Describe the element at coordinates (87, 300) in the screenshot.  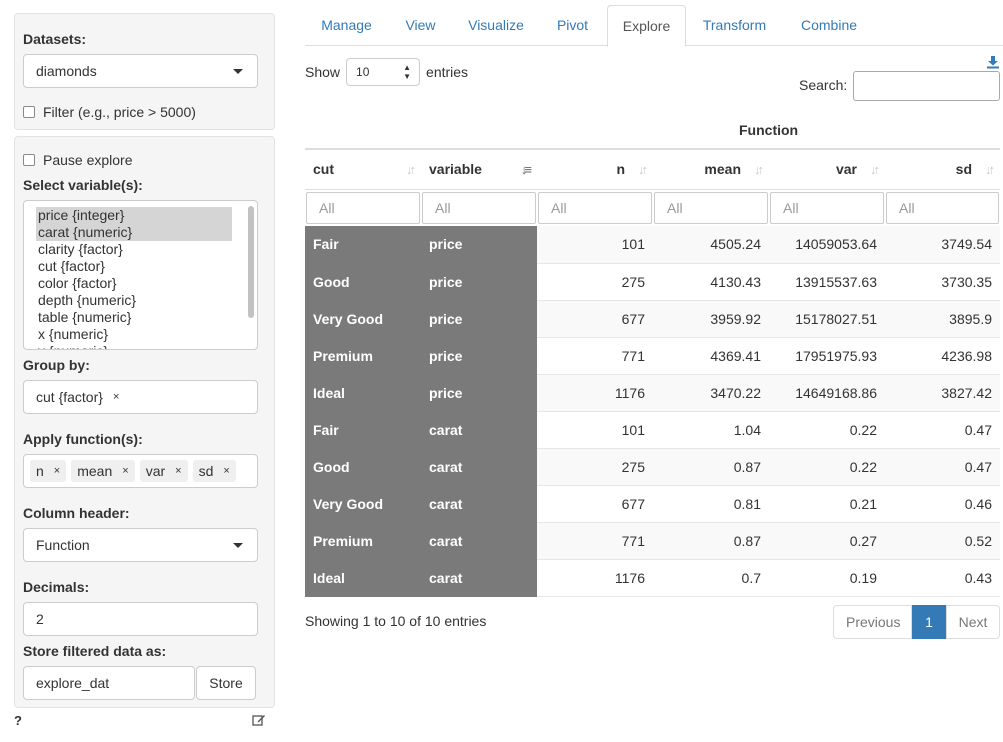
I see `variable-option: depth {numeric}` at that location.